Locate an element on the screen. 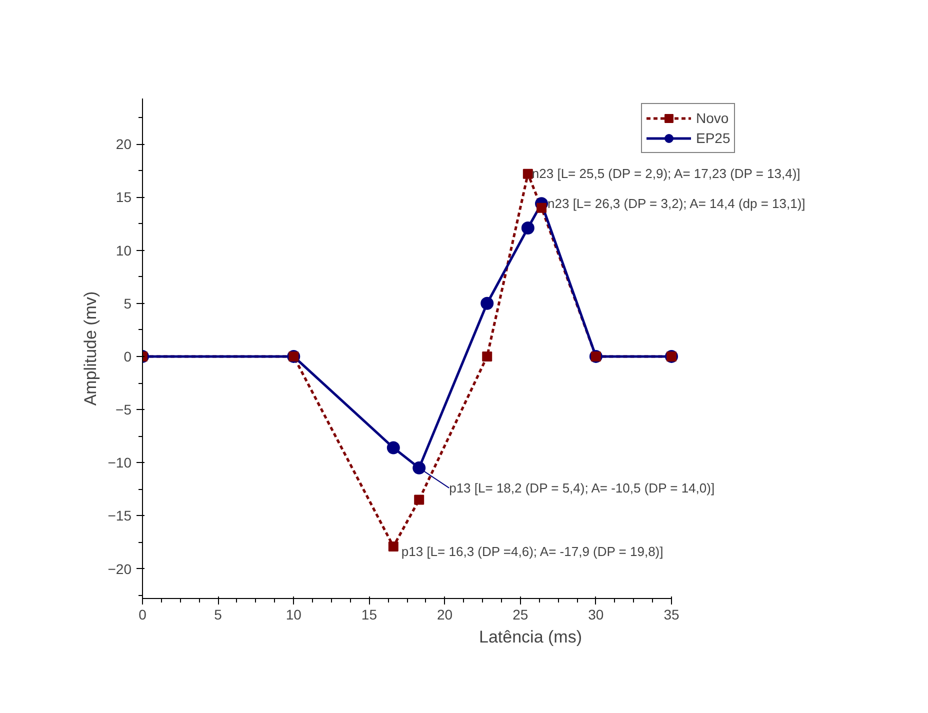 The height and width of the screenshot is (713, 928). y-tick-label: −20 is located at coordinates (120, 568).